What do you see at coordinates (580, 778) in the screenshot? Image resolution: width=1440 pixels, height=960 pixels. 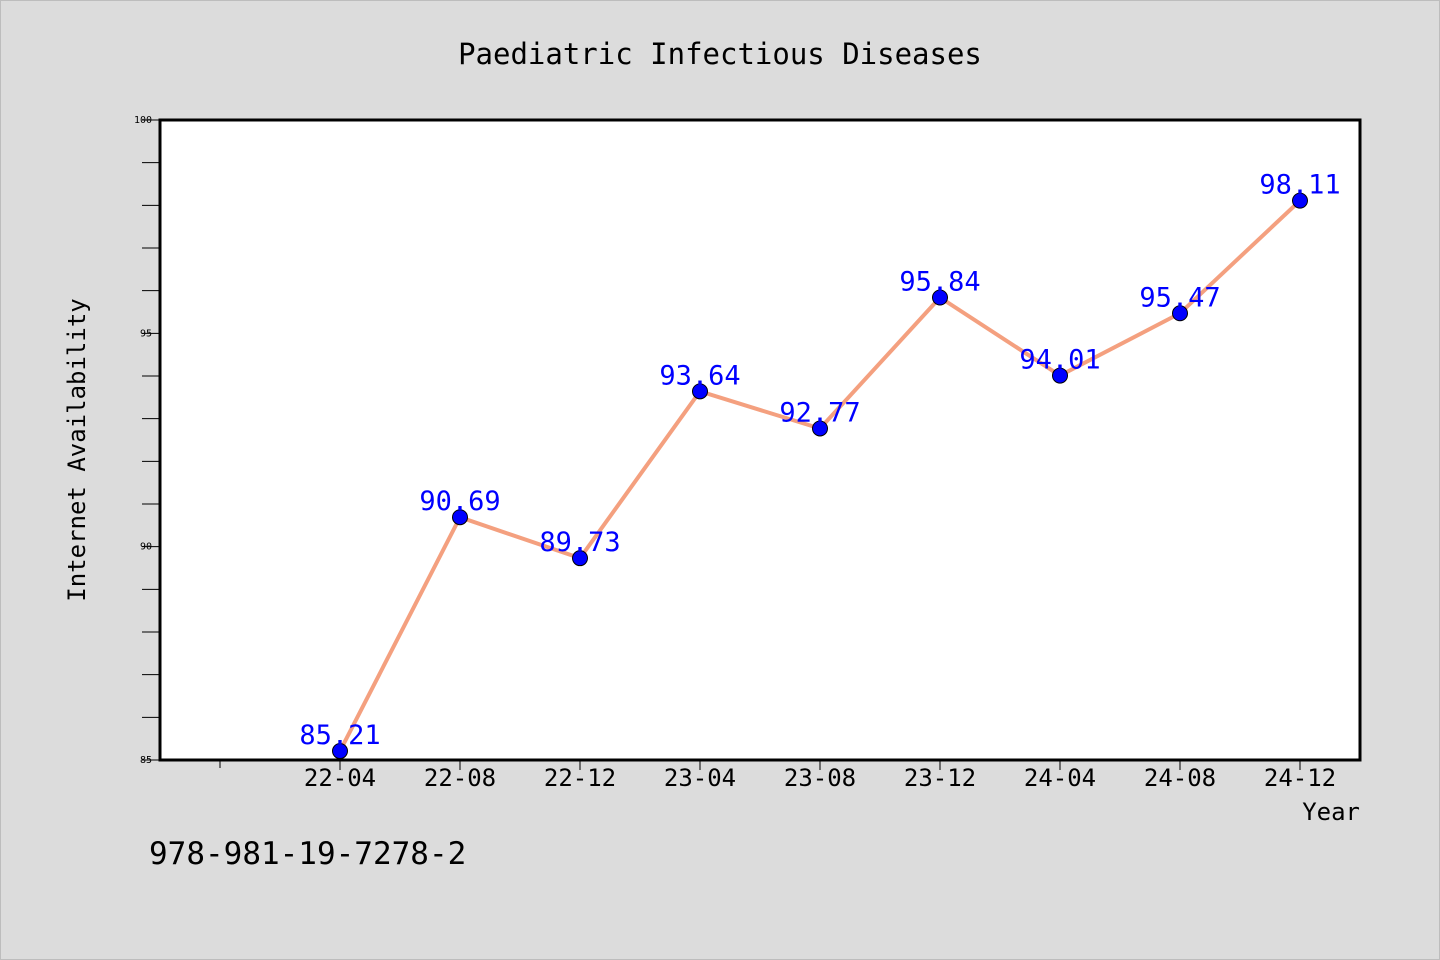 I see `x-tick-label: 22-12` at bounding box center [580, 778].